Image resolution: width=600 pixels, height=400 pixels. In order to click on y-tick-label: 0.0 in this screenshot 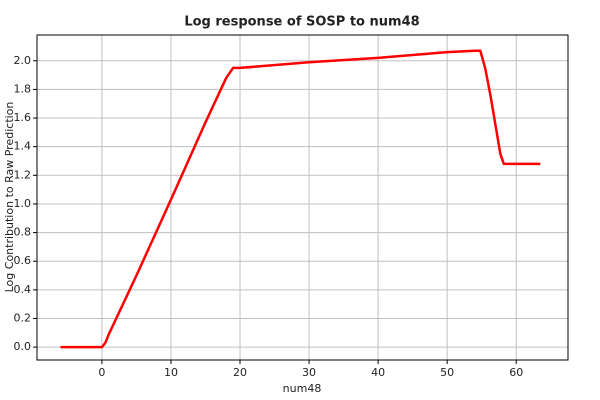, I will do `click(23, 346)`.